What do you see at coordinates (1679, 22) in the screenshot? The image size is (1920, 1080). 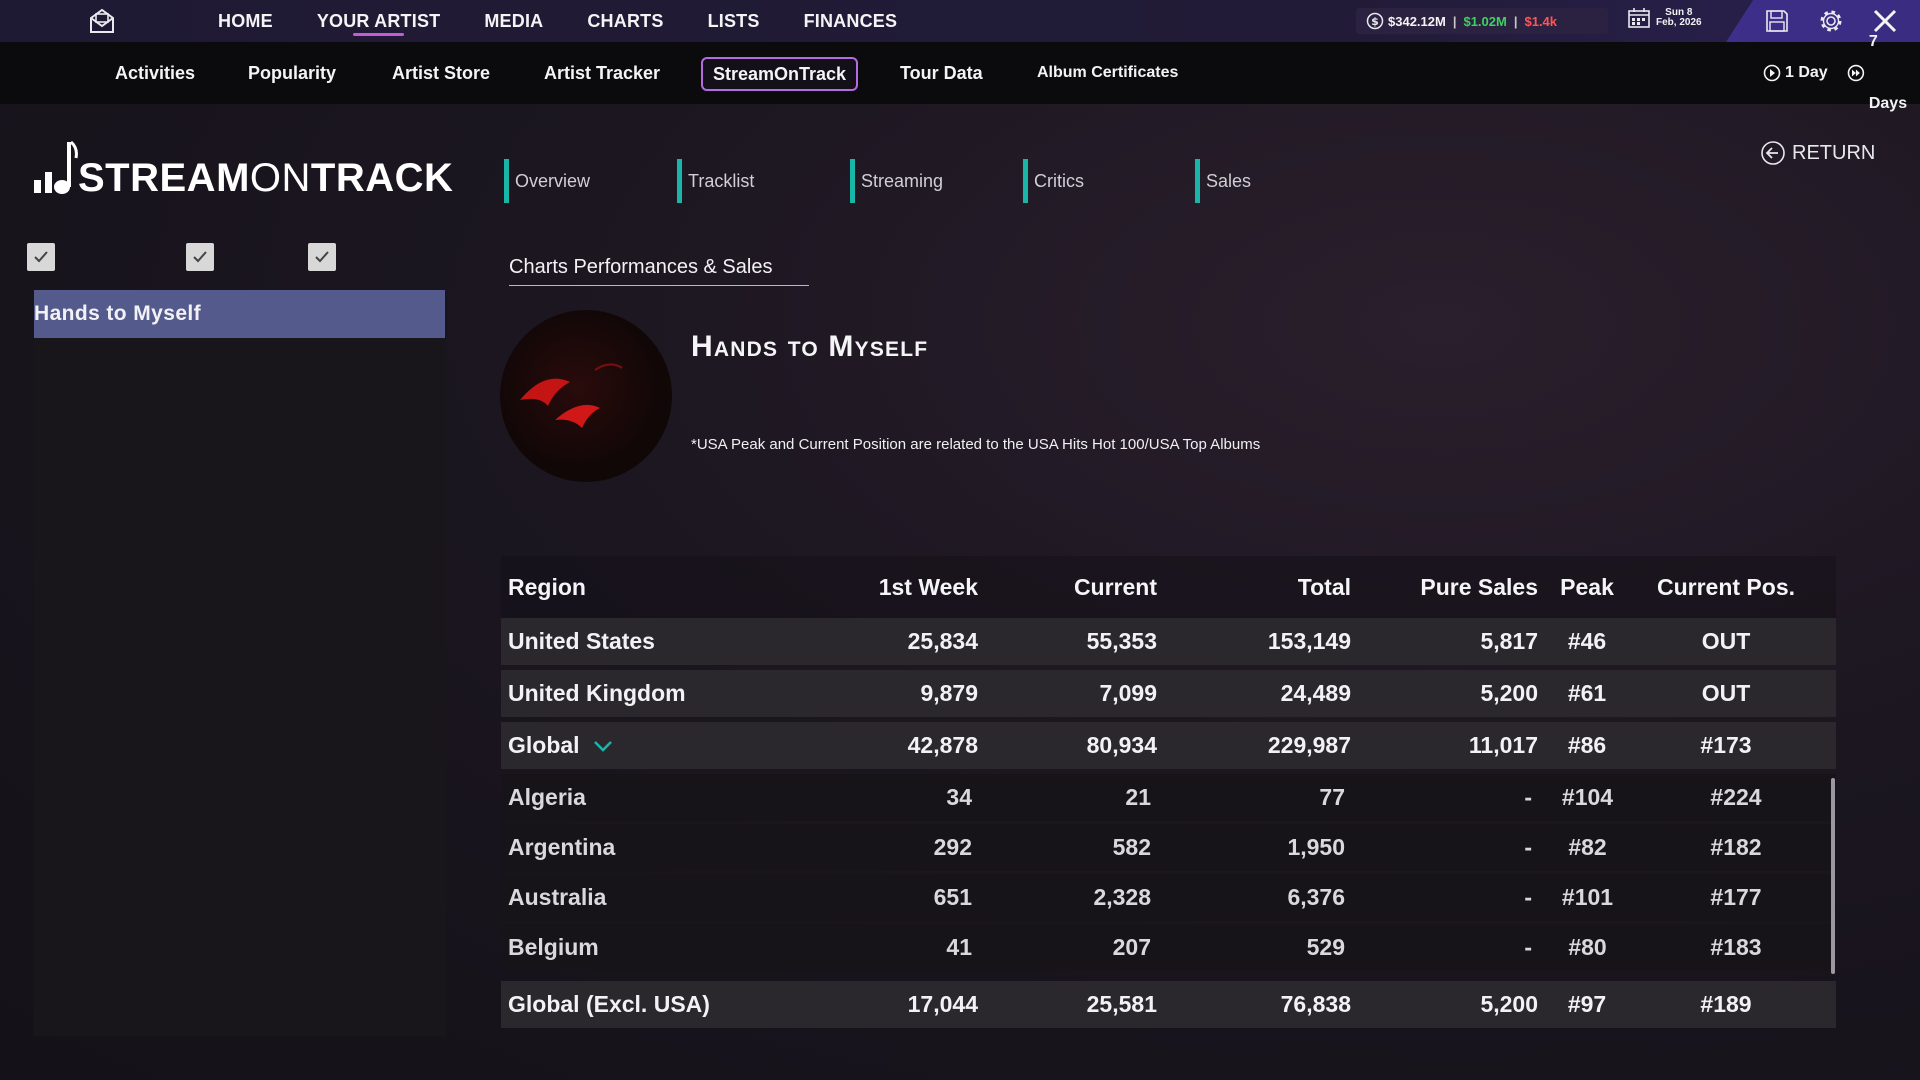 I see `date-month-year: Feb, 2026` at bounding box center [1679, 22].